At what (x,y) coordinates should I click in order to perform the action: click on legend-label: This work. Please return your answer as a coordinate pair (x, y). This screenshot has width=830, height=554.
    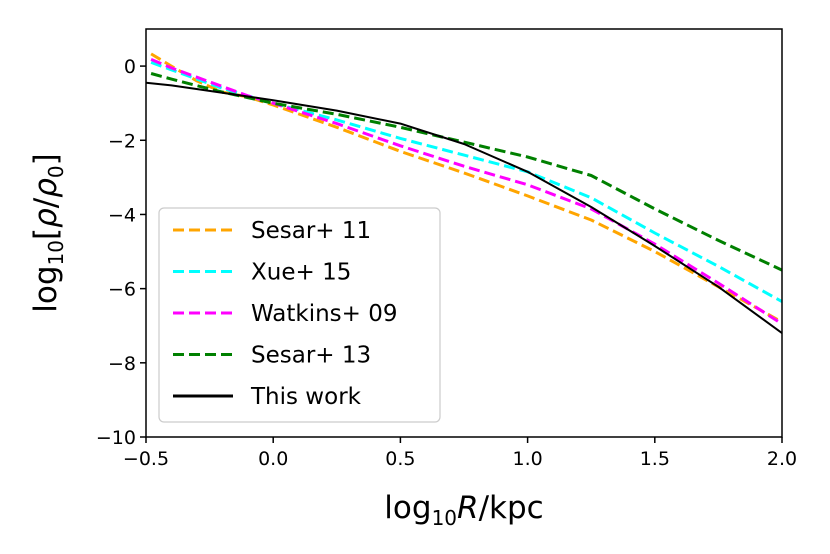
    Looking at the image, I should click on (306, 397).